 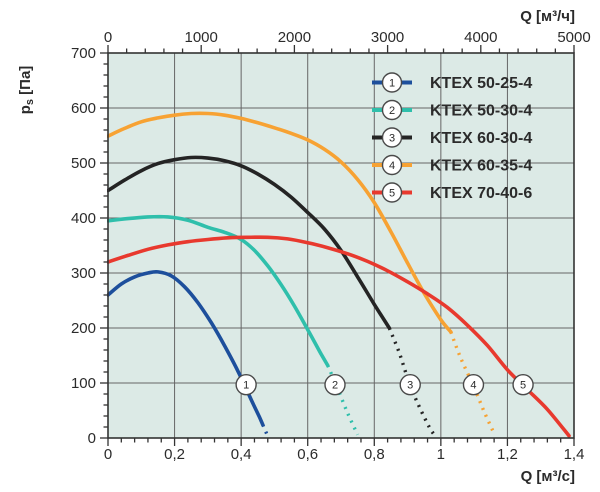 What do you see at coordinates (108, 37) in the screenshot?
I see `top-tick-label: 0` at bounding box center [108, 37].